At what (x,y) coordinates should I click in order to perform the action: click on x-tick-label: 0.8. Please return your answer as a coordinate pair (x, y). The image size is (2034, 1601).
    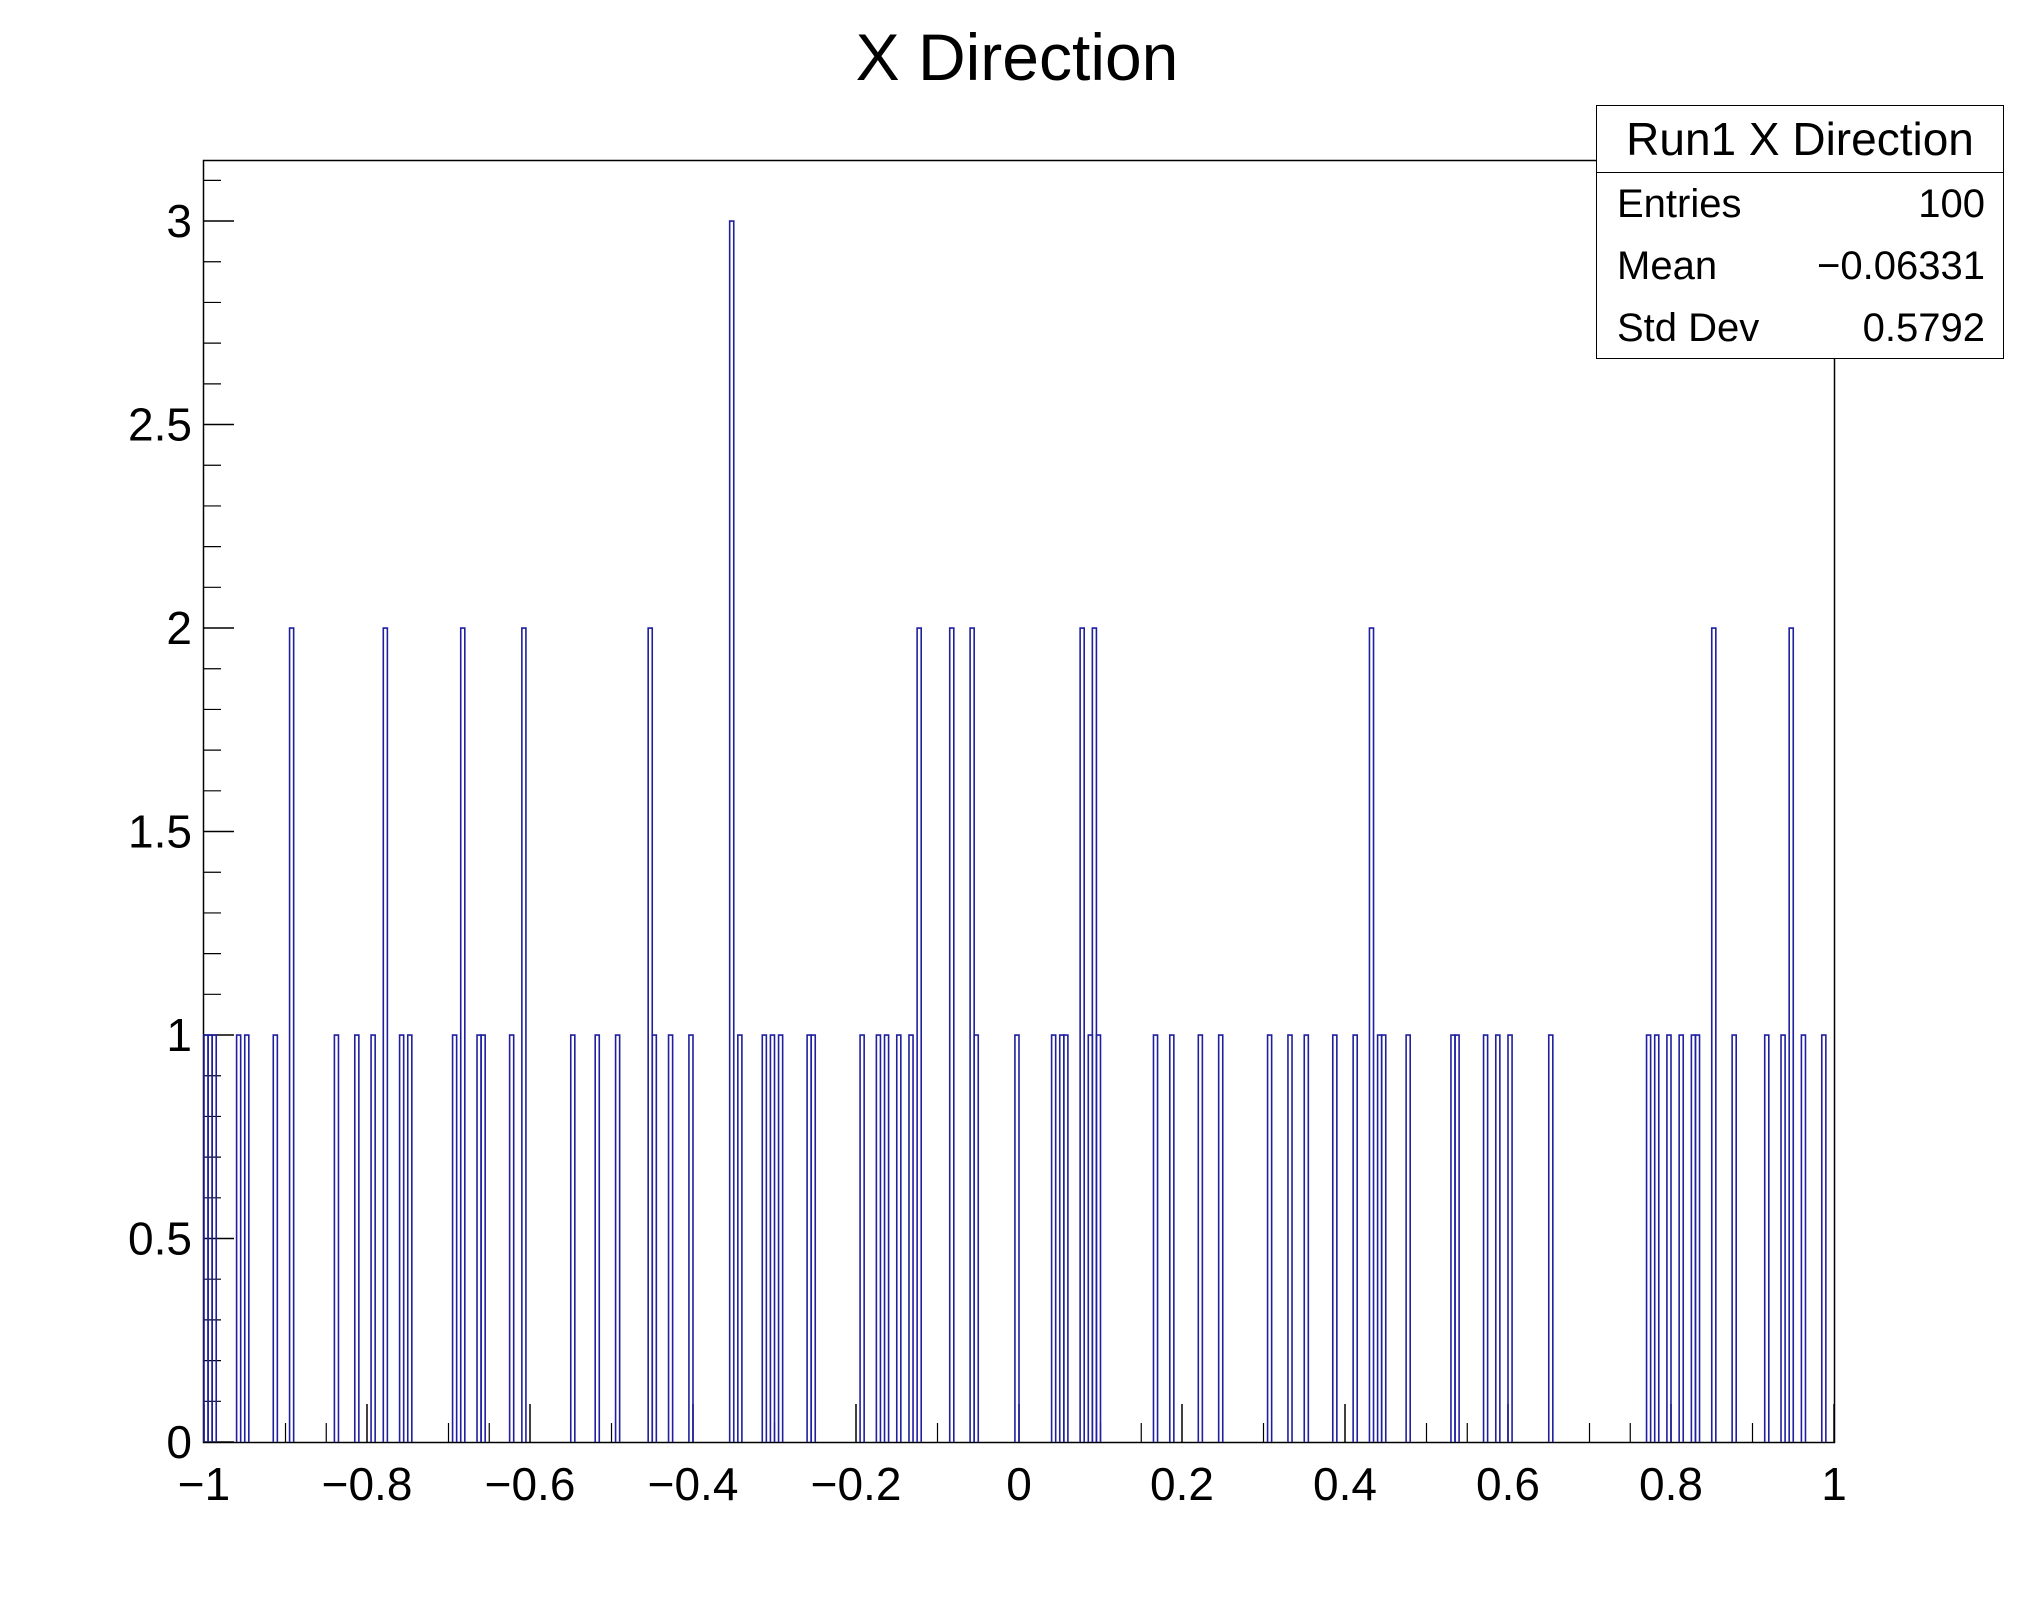
    Looking at the image, I should click on (1671, 1484).